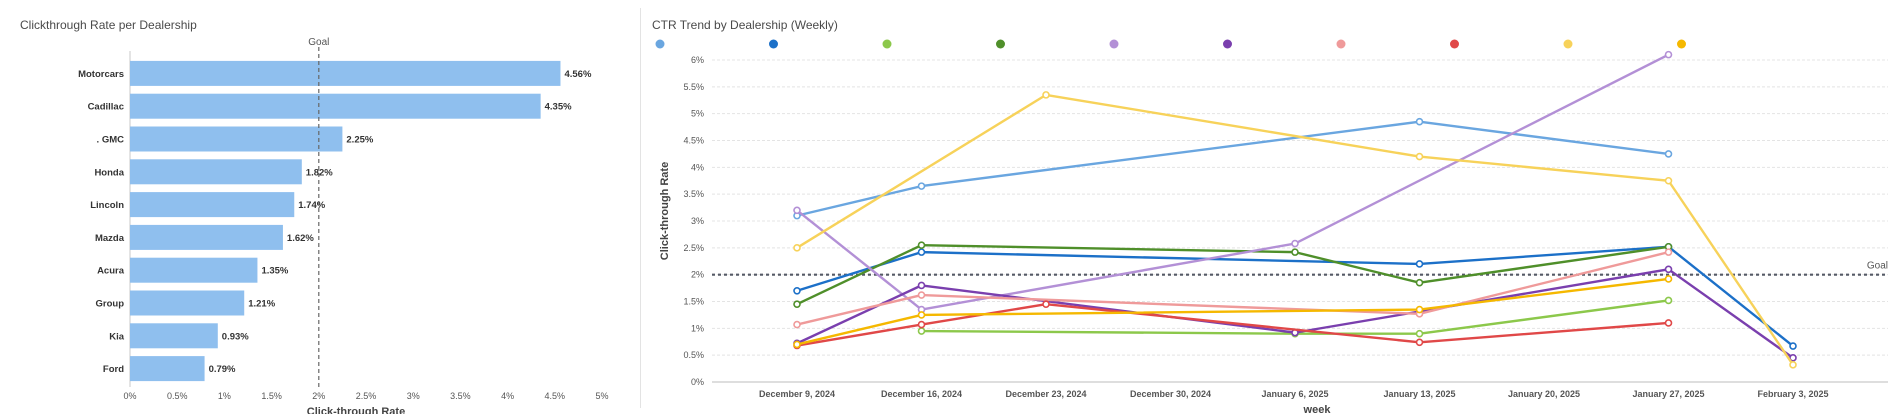  What do you see at coordinates (693, 355) in the screenshot?
I see `line-y-tick-label: 0.5%` at bounding box center [693, 355].